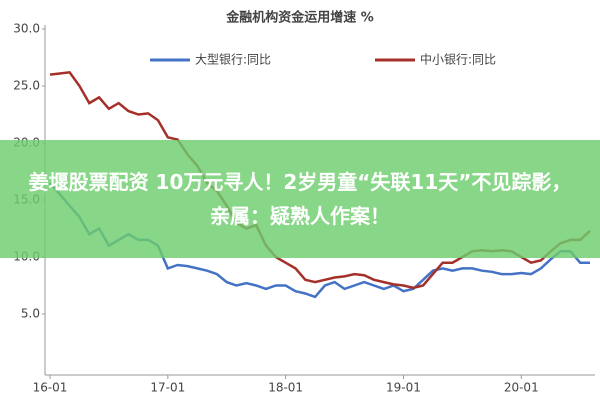 The image size is (600, 404). Describe the element at coordinates (458, 59) in the screenshot. I see `legend-label: 中小银行:同比` at that location.